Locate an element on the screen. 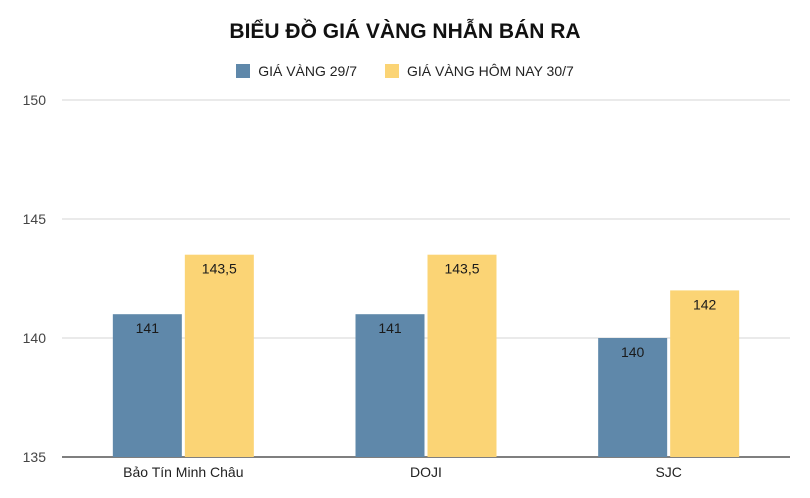 The width and height of the screenshot is (810, 498). x-tick-label: Bảo Tín Minh Châu is located at coordinates (183, 472).